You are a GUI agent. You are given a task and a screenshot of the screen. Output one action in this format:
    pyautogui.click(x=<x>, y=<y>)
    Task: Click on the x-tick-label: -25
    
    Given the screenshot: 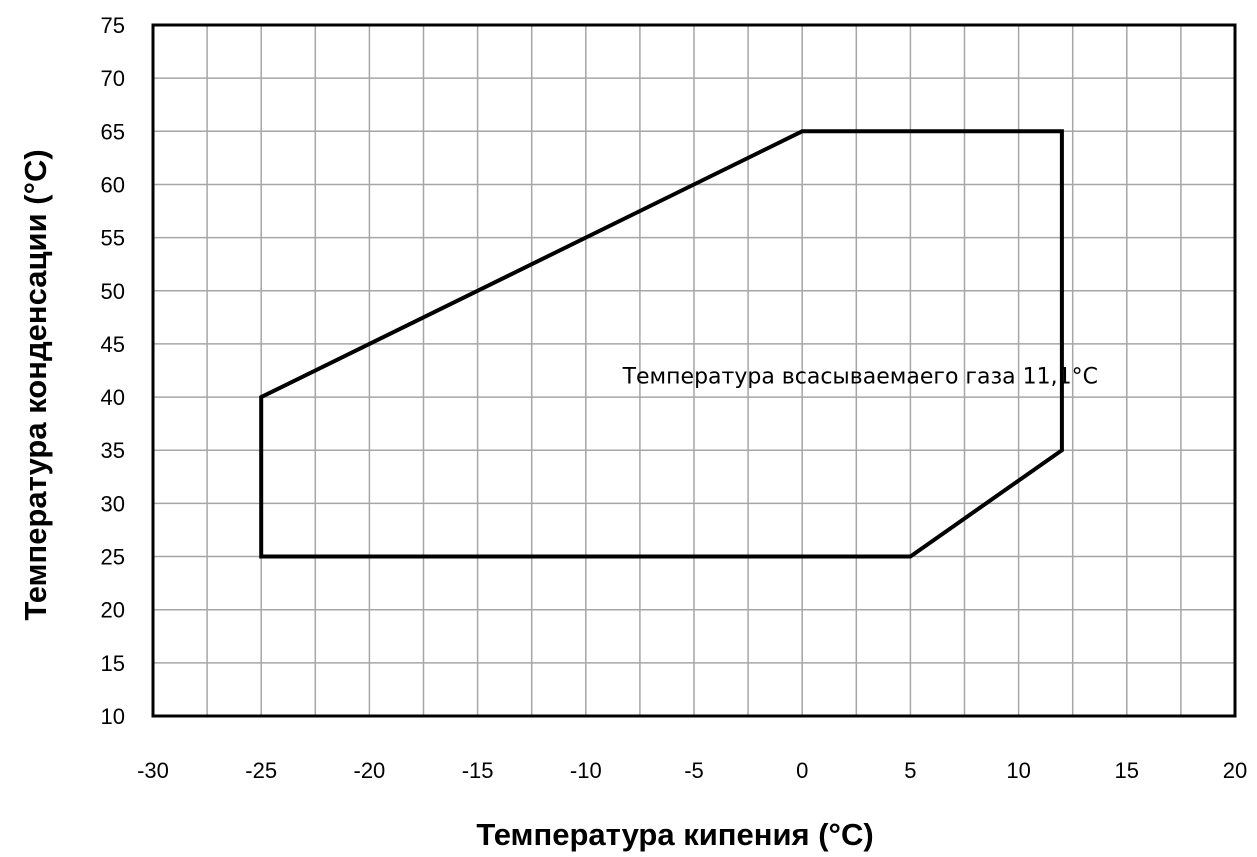 What is the action you would take?
    pyautogui.click(x=261, y=770)
    